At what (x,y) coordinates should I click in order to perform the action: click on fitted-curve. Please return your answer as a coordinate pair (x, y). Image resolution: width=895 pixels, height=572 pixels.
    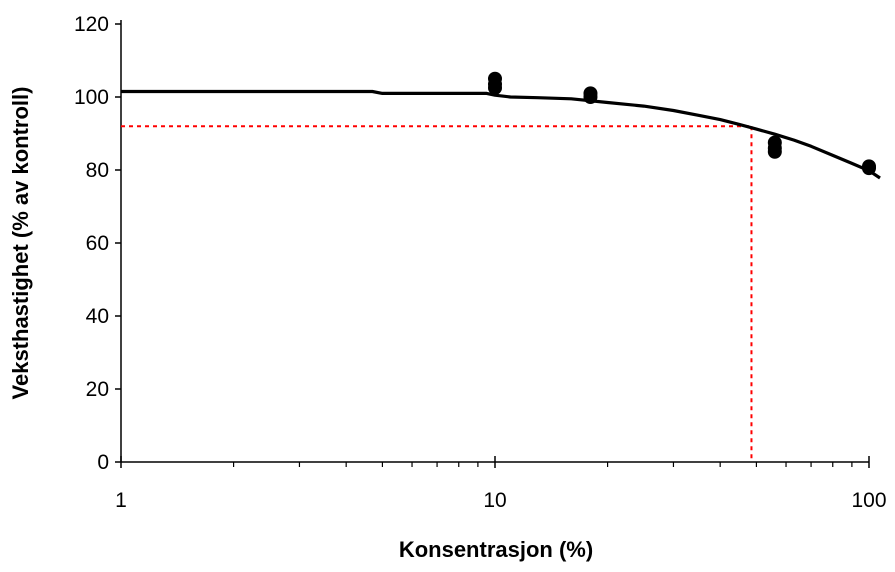
    Looking at the image, I should click on (501, 134).